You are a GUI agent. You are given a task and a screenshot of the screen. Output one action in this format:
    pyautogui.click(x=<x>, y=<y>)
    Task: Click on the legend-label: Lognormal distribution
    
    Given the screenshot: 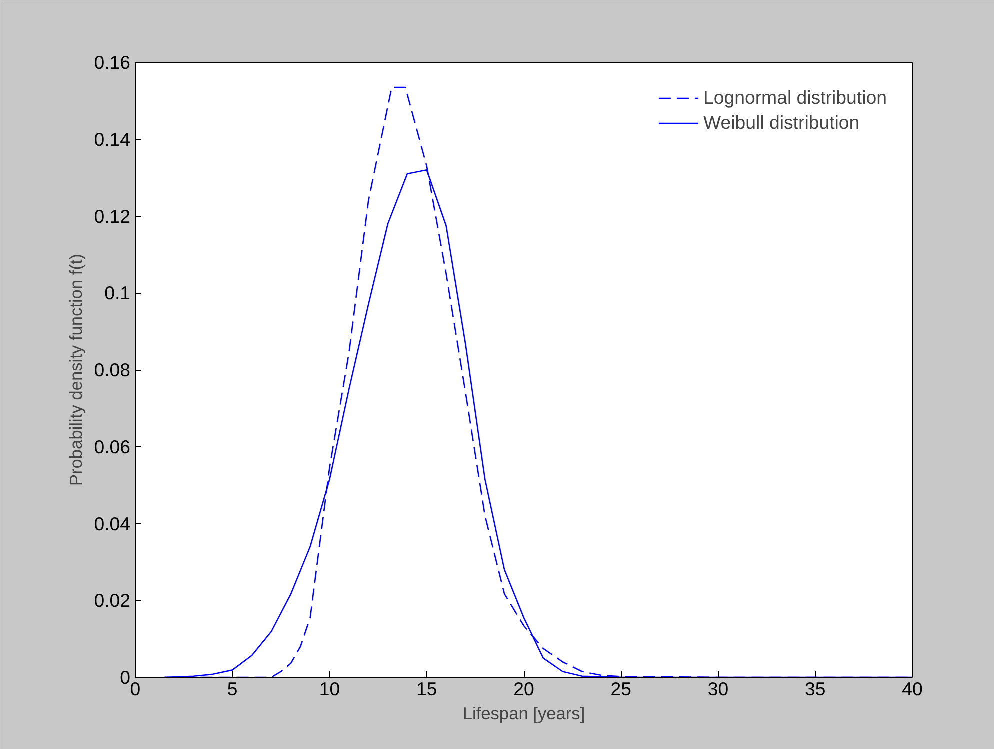 What is the action you would take?
    pyautogui.click(x=795, y=98)
    